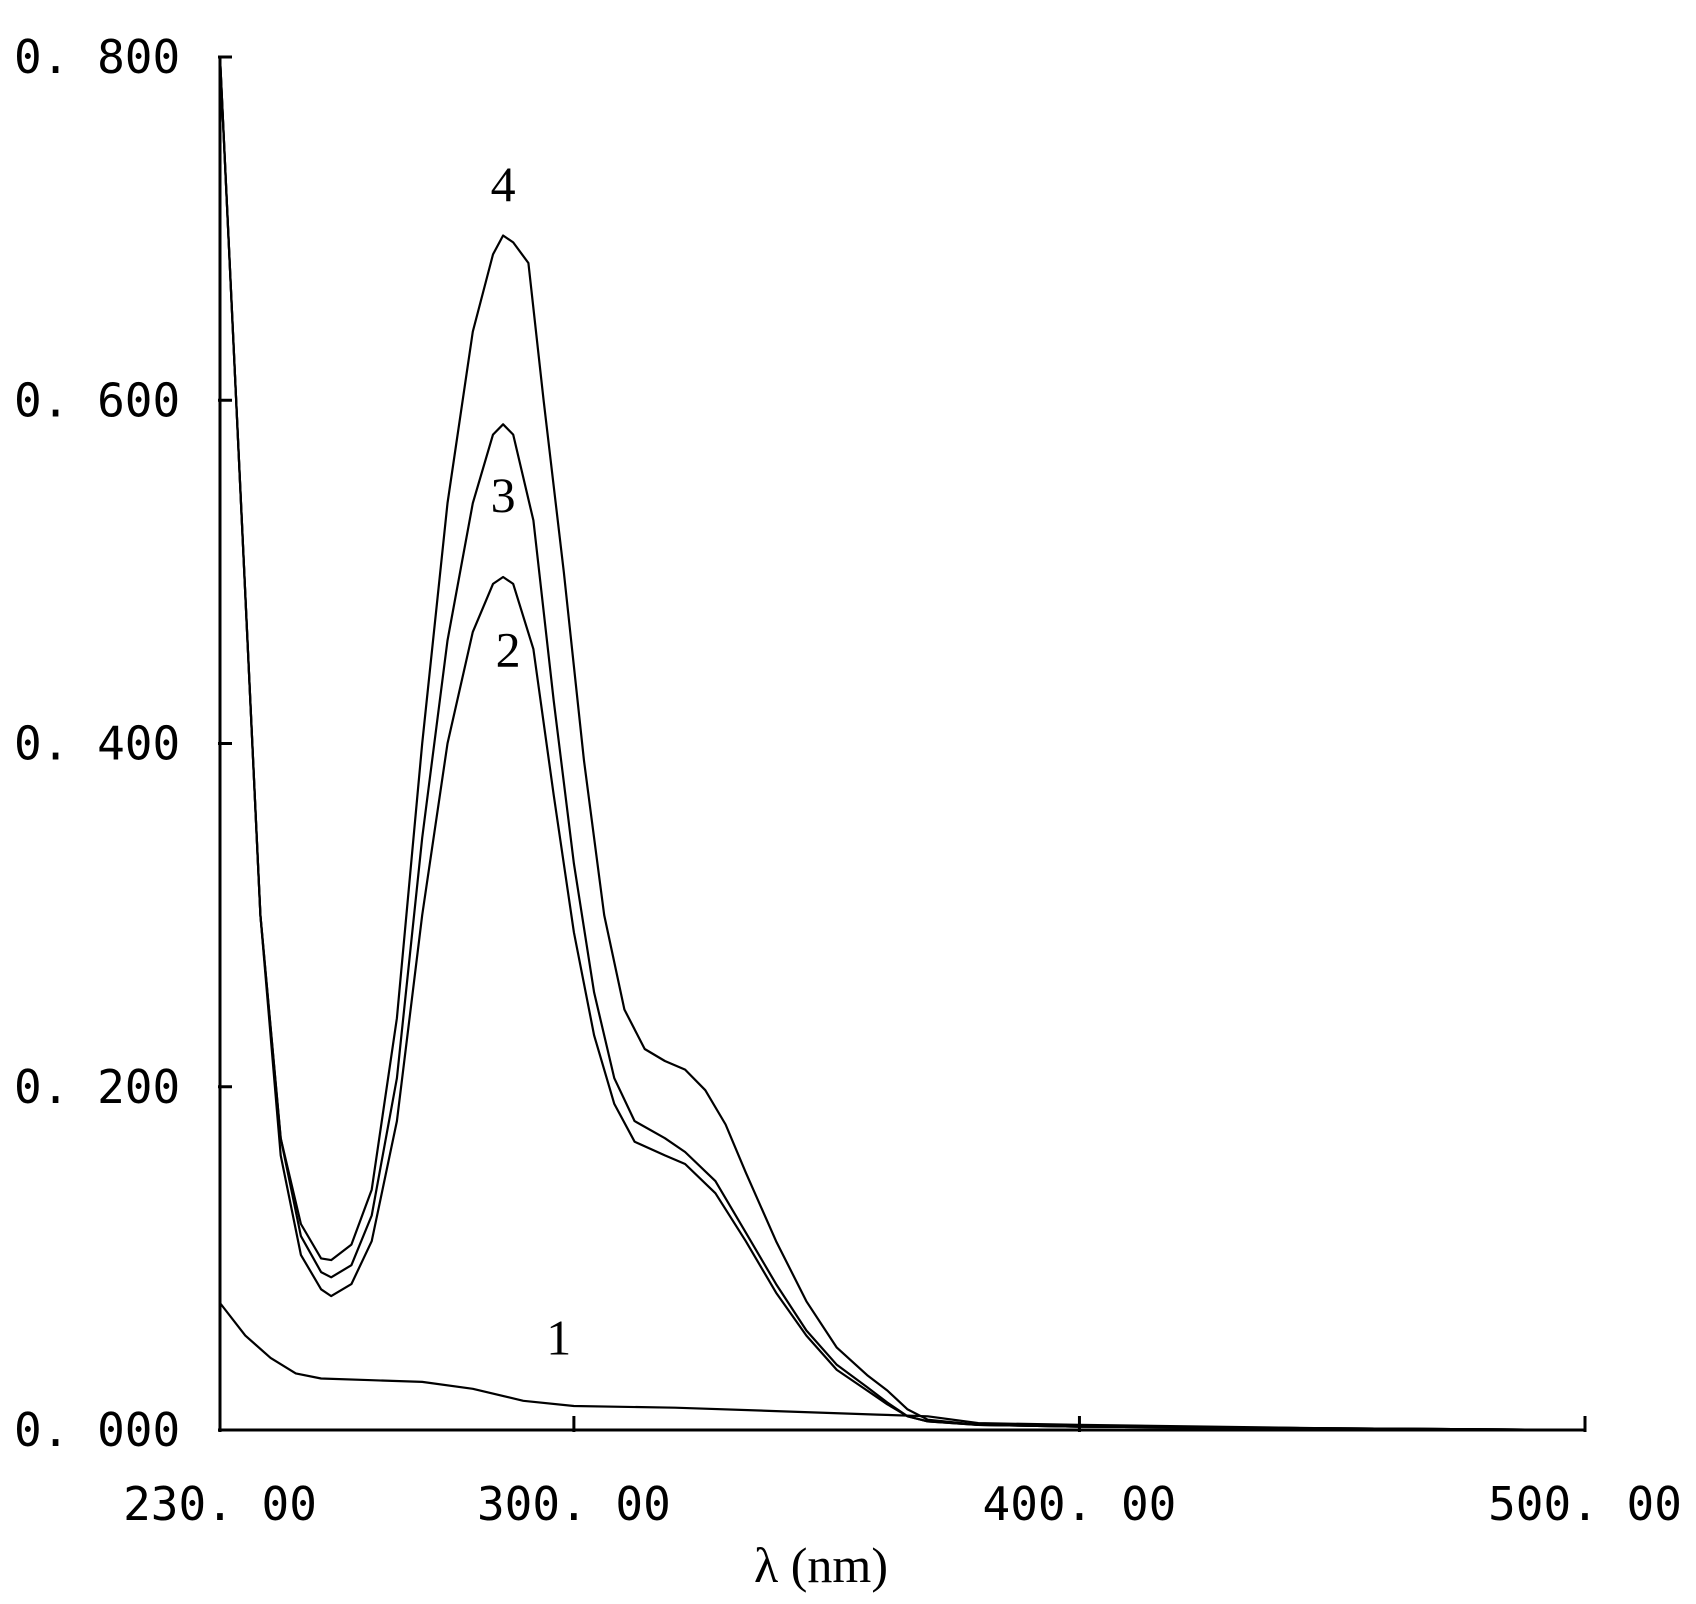 This screenshot has height=1604, width=1696. I want to click on curve-labels: 1 2 3 4, so click(531, 760).